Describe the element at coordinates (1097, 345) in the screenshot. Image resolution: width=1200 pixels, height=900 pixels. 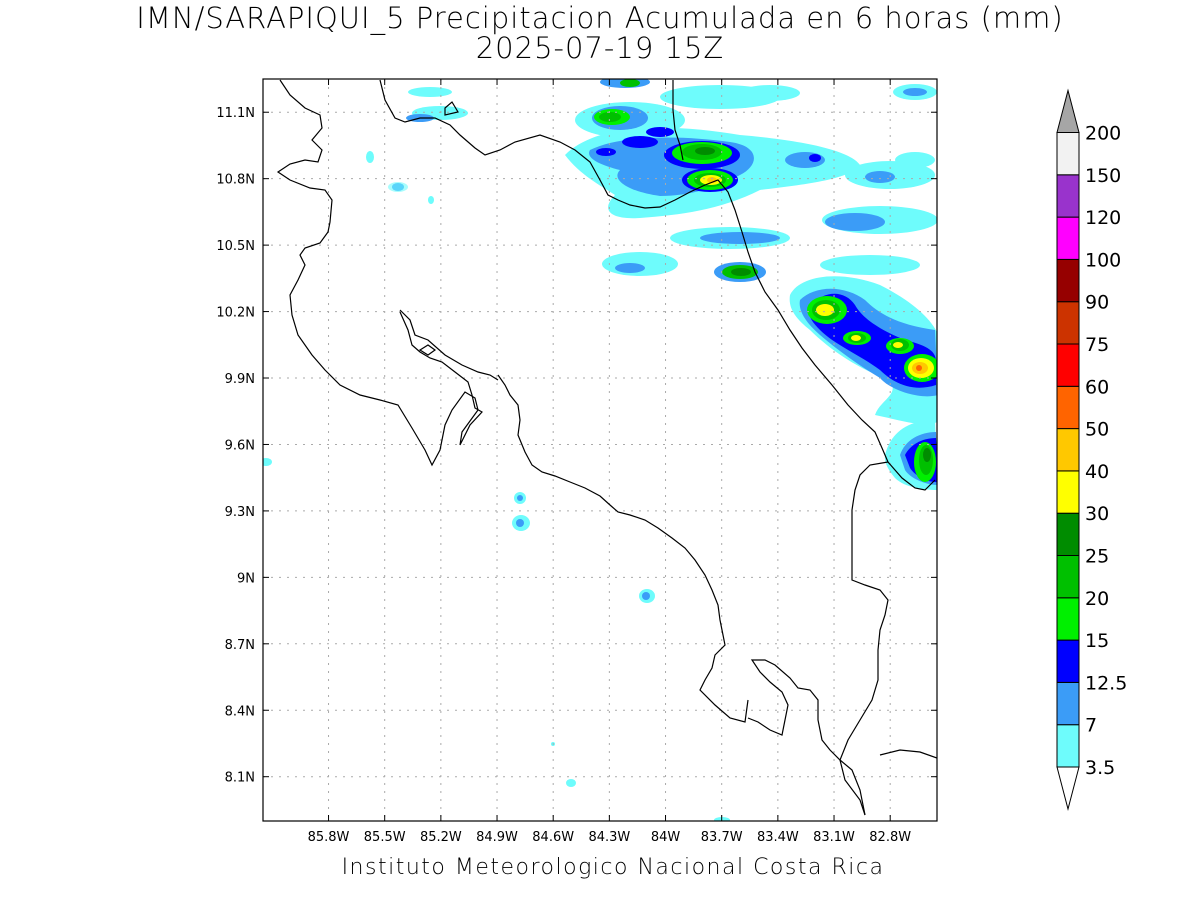
I see `colorbar-label: 75` at that location.